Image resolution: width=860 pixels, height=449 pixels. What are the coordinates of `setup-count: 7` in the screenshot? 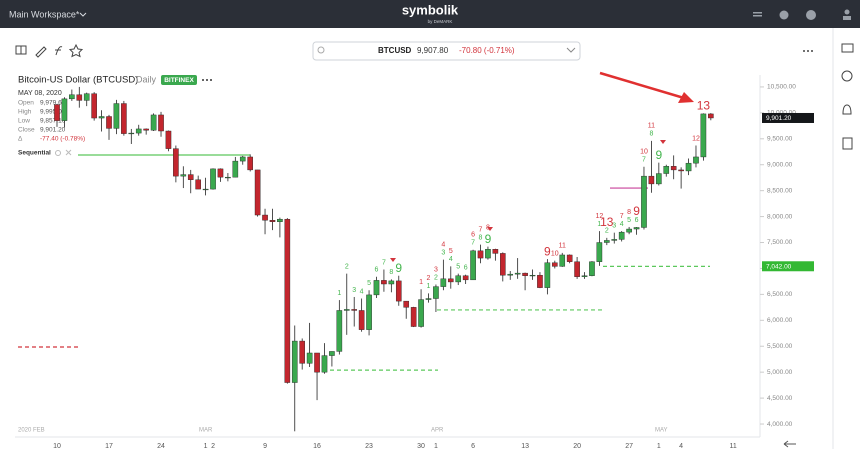 It's located at (644, 160).